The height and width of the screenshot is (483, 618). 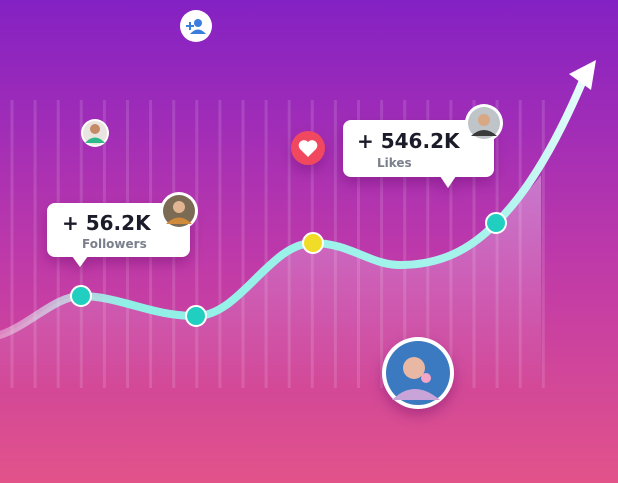 What do you see at coordinates (418, 154) in the screenshot?
I see `likes-callout` at bounding box center [418, 154].